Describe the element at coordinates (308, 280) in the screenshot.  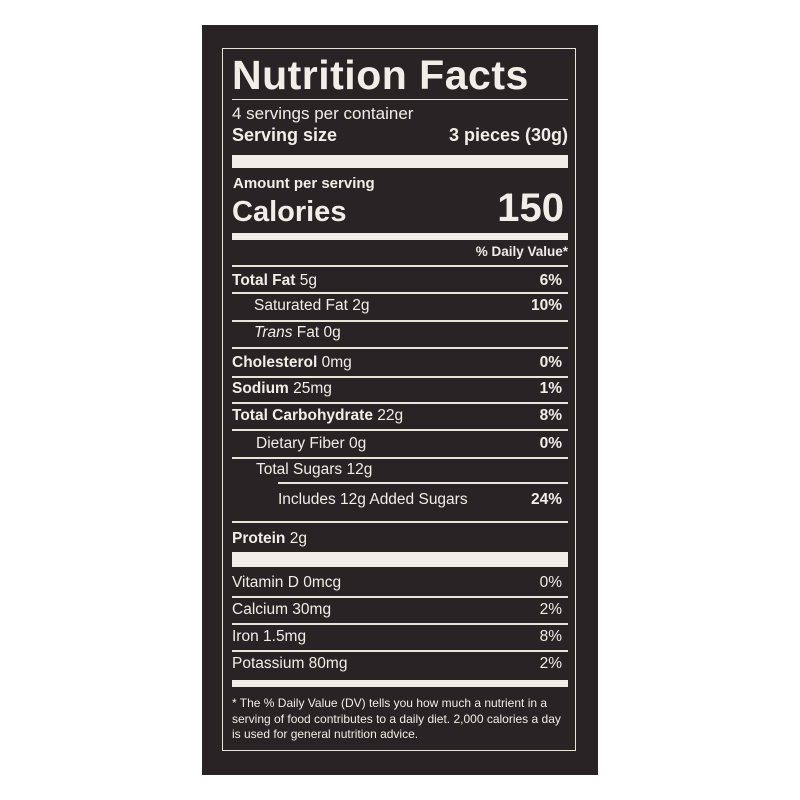
I see `nutrient-amount: 5g` at that location.